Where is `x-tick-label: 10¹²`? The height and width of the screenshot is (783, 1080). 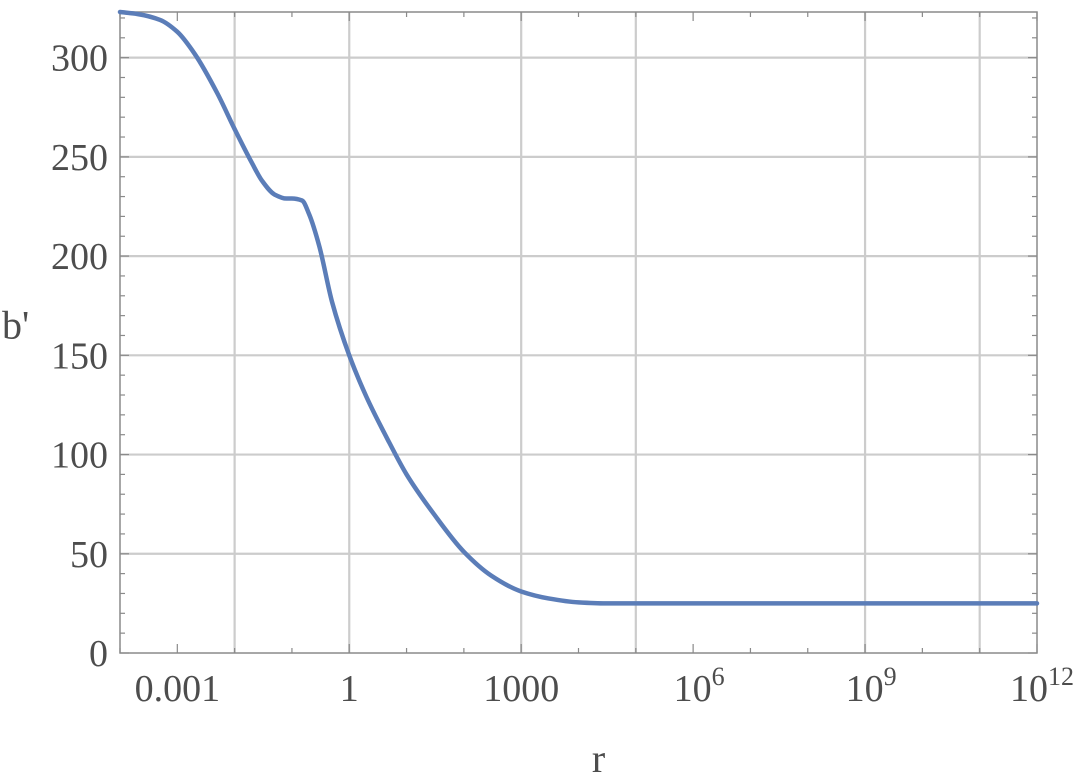 x-tick-label: 10¹² is located at coordinates (1042, 686).